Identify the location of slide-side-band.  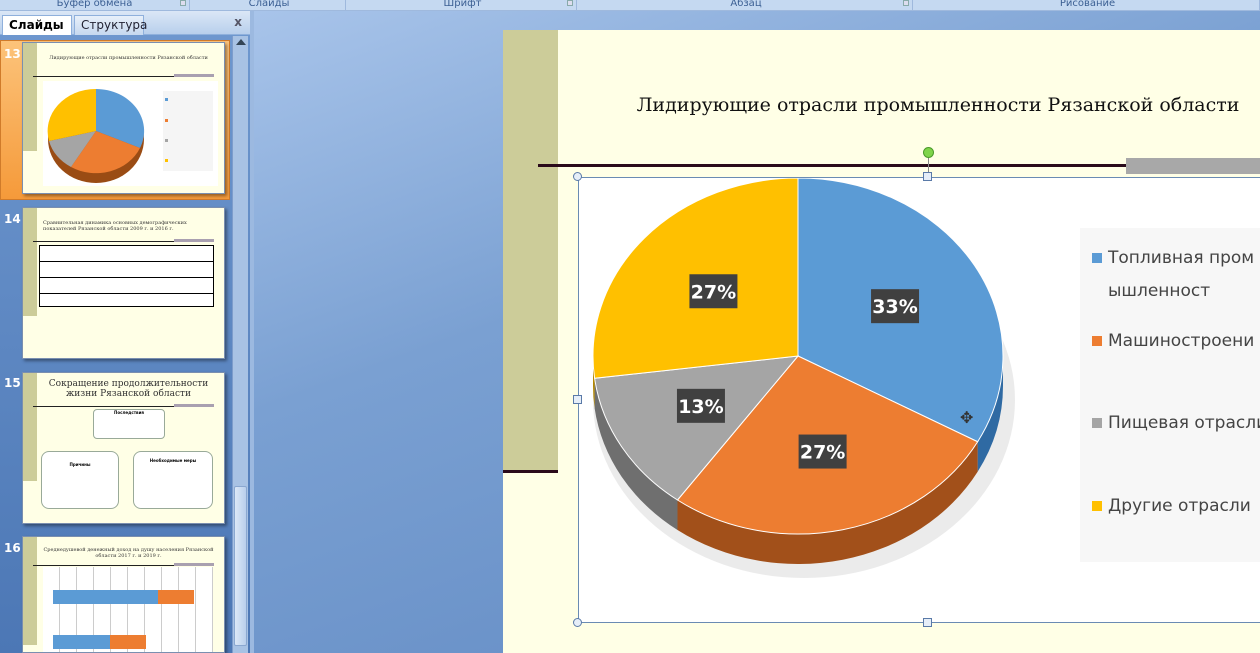
(530, 250).